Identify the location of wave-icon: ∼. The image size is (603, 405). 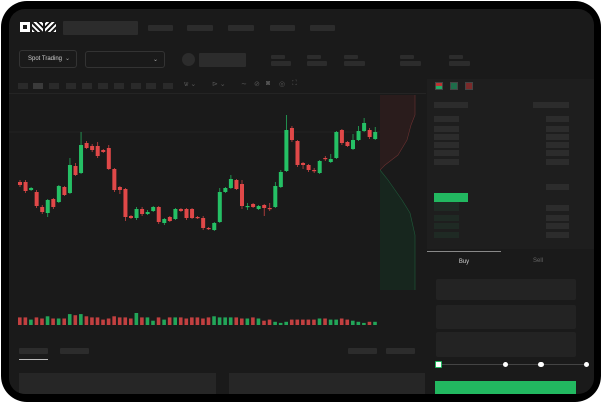
(244, 84).